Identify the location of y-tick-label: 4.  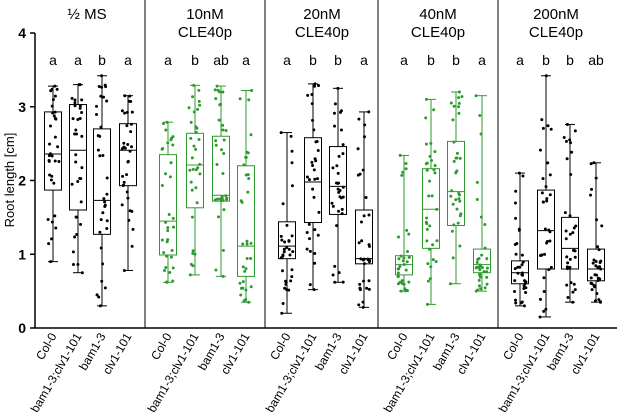
(22, 33).